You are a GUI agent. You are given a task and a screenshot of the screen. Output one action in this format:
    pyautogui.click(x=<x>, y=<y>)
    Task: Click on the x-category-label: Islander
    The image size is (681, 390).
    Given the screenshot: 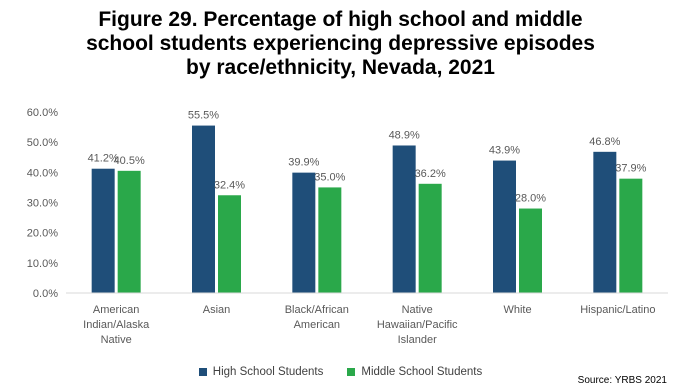 What is the action you would take?
    pyautogui.click(x=417, y=340)
    